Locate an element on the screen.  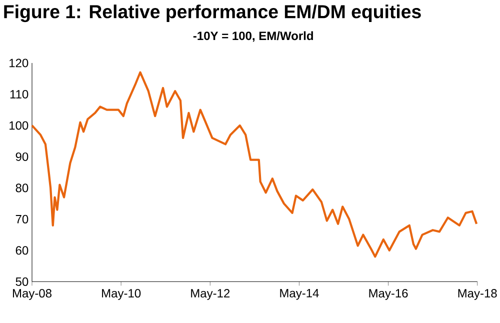
y-tick-label: 70 is located at coordinates (22, 219).